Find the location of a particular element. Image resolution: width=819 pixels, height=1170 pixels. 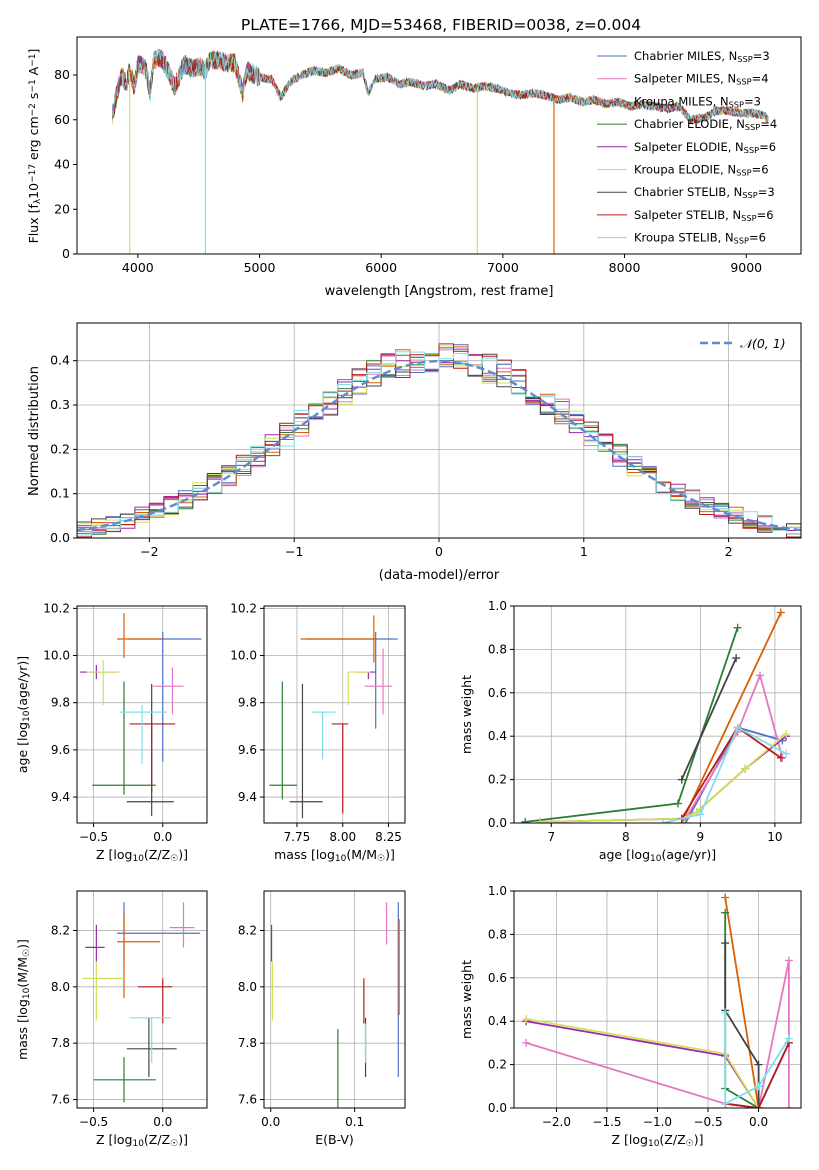

legend-entry-label-part: Salpeter MILES, is located at coordinates (680, 79).